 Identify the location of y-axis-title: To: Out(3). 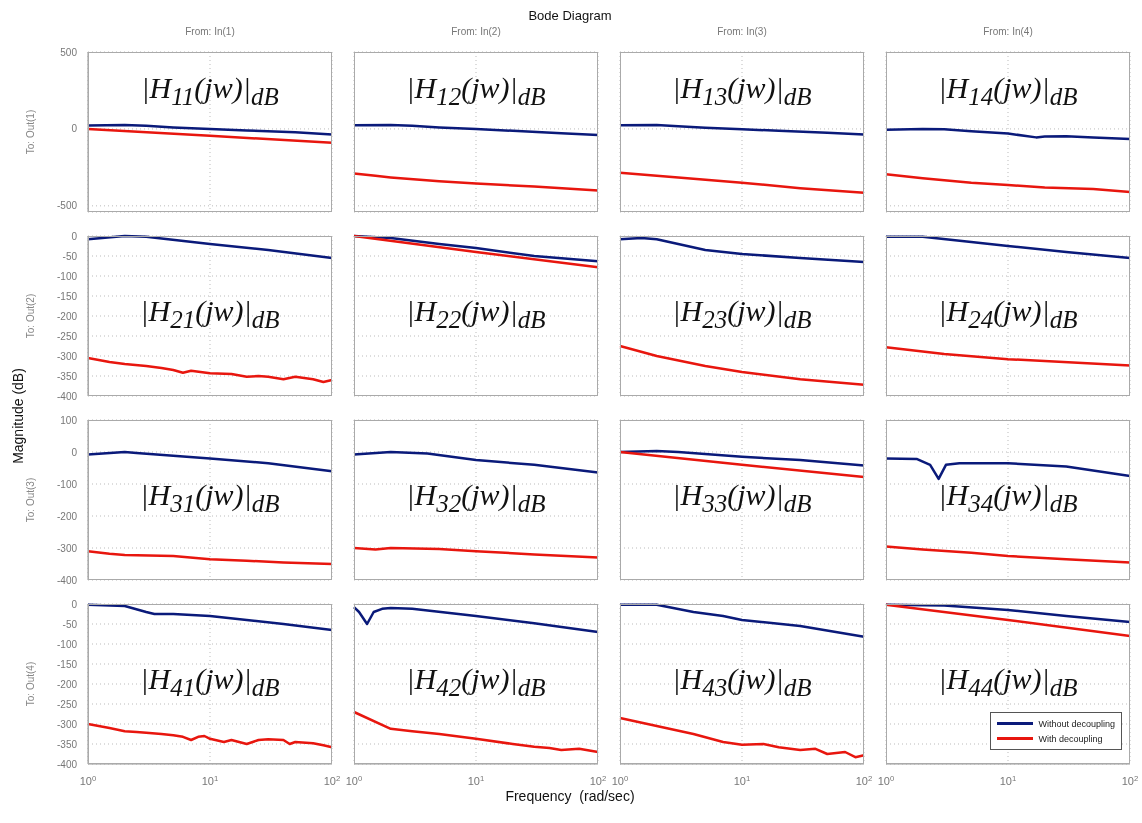
(30, 500).